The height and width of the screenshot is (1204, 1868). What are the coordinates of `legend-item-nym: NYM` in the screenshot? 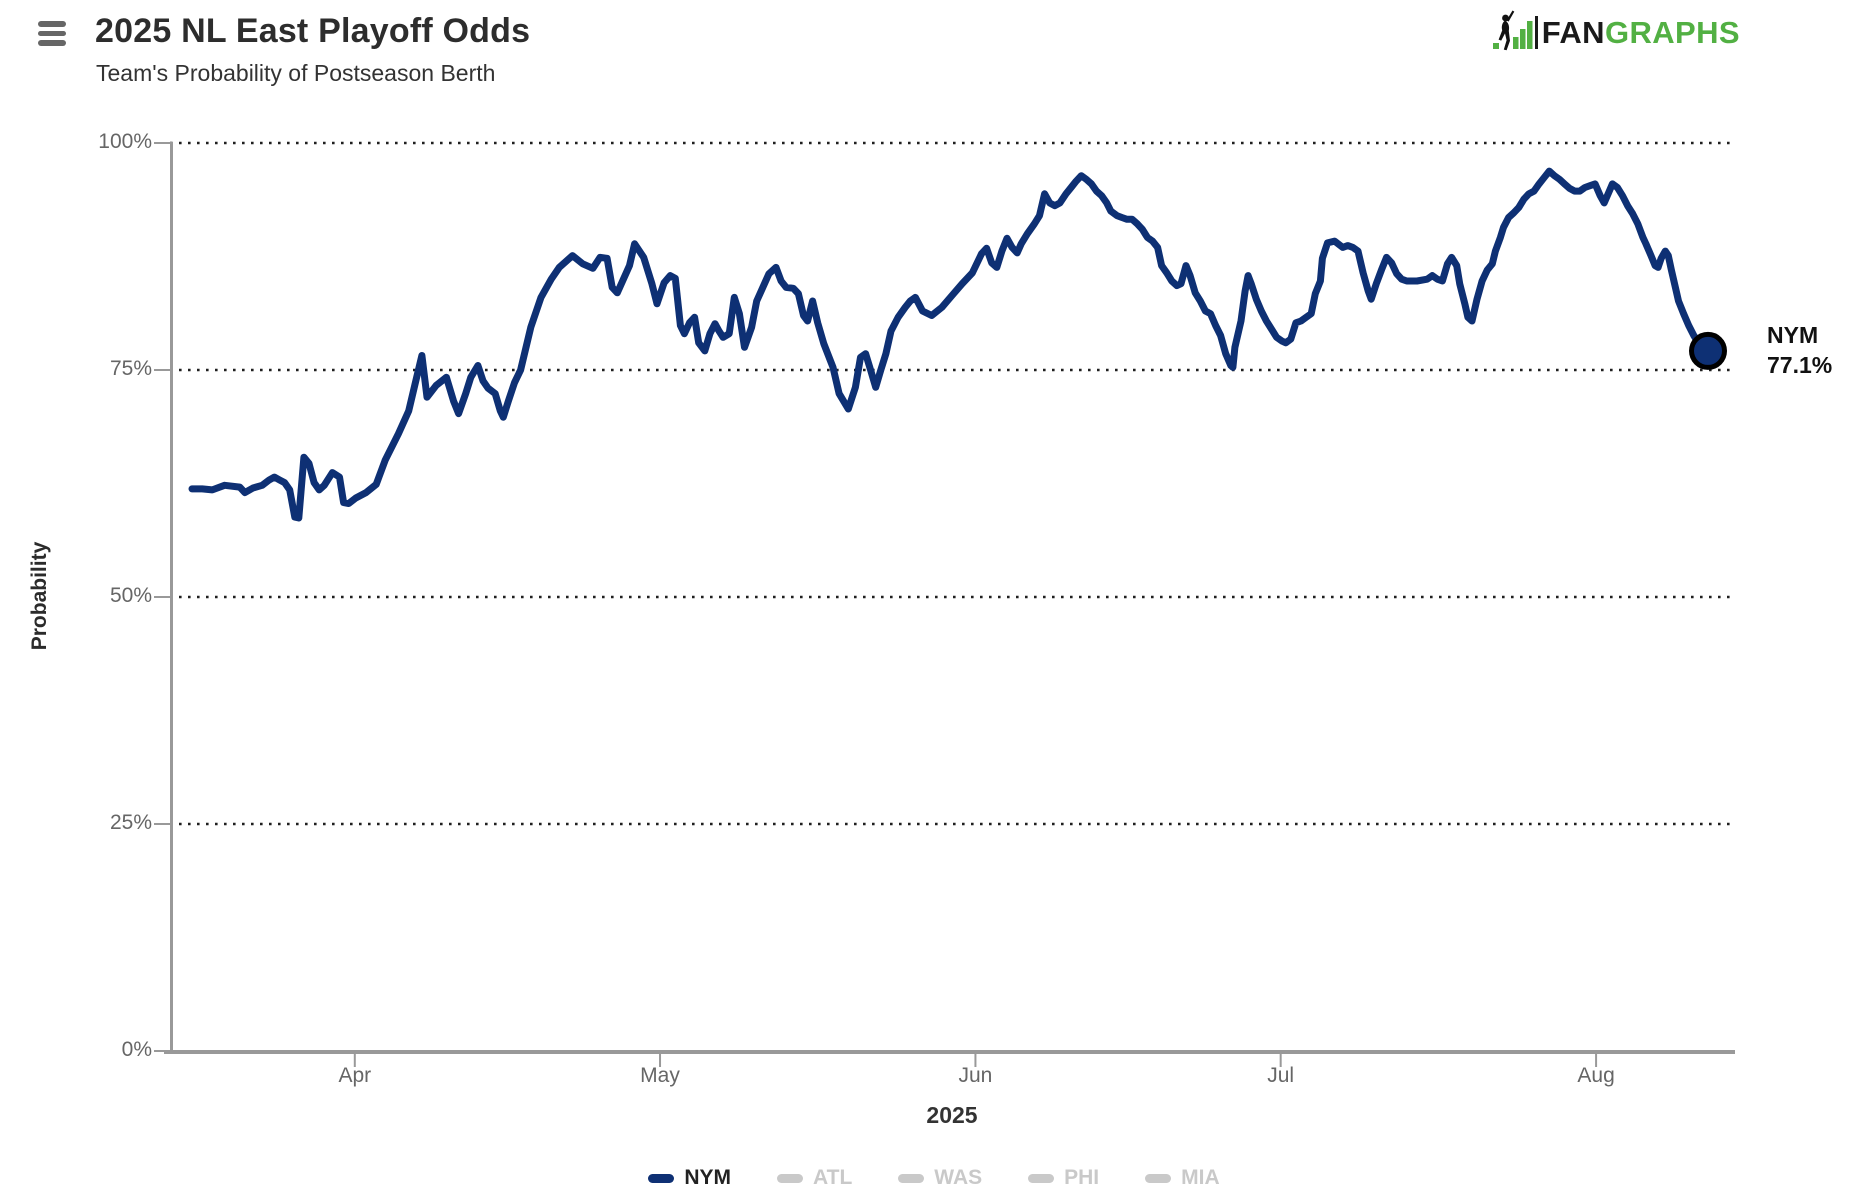 It's located at (689, 1178).